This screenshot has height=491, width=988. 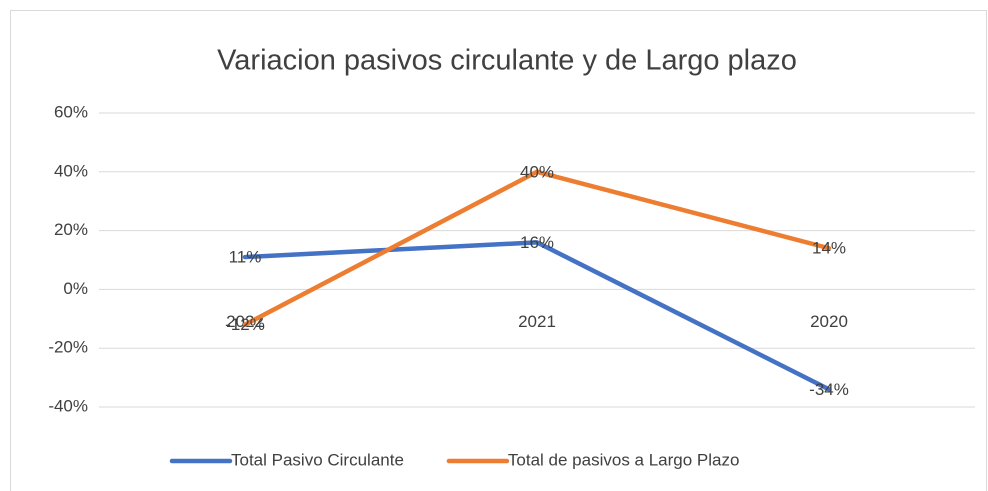 I want to click on y-tick-label: 60%, so click(x=71, y=111).